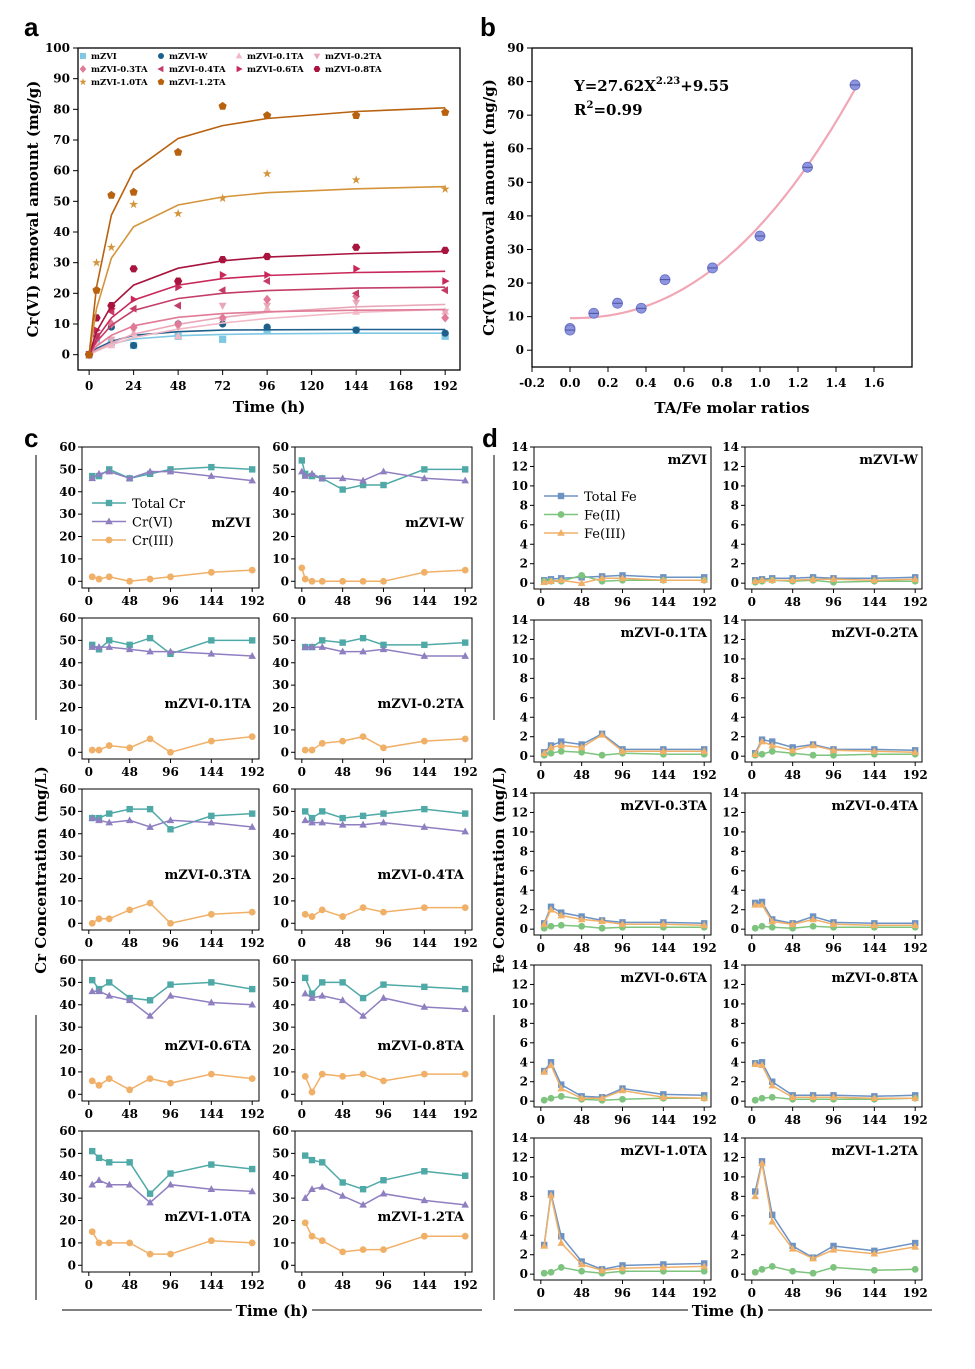 Image resolution: width=975 pixels, height=1369 pixels. Describe the element at coordinates (490, 438) in the screenshot. I see `panel-d-letter: d` at that location.